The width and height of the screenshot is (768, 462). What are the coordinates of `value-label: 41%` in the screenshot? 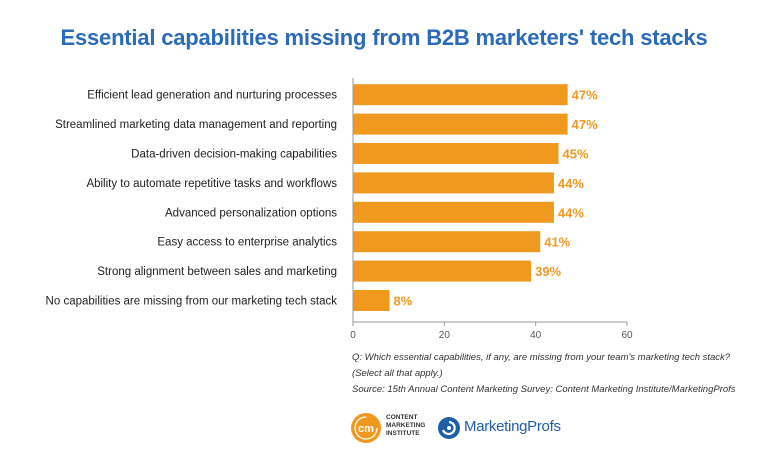 It's located at (557, 242).